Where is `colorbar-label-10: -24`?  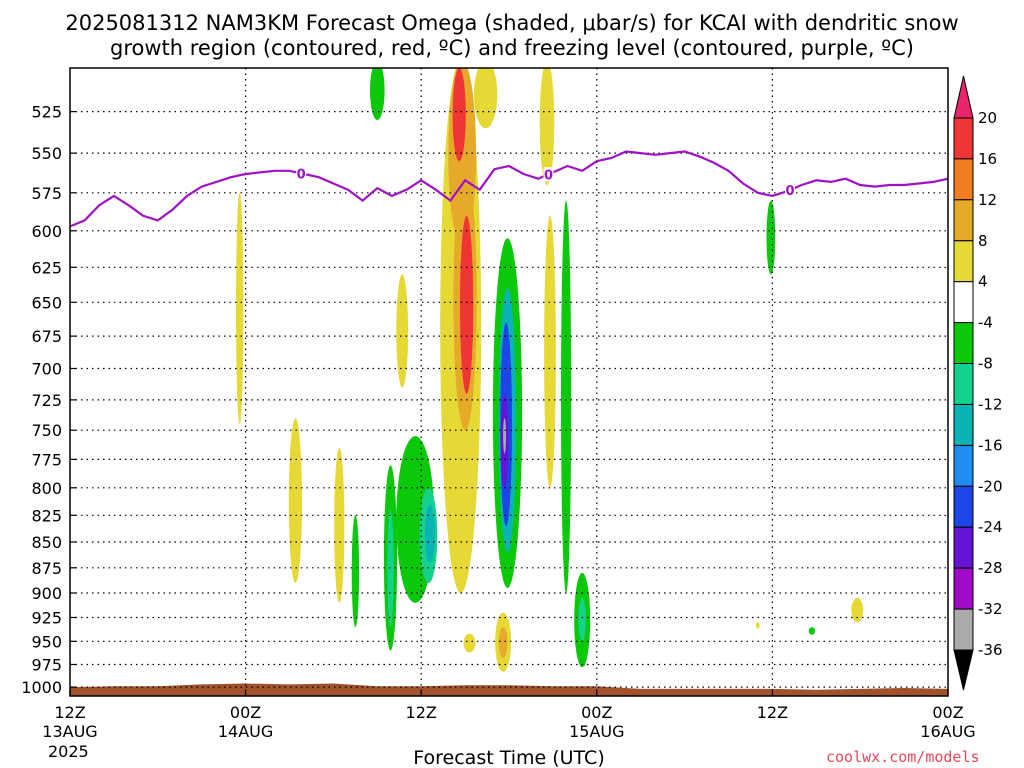 colorbar-label-10: -24 is located at coordinates (990, 527).